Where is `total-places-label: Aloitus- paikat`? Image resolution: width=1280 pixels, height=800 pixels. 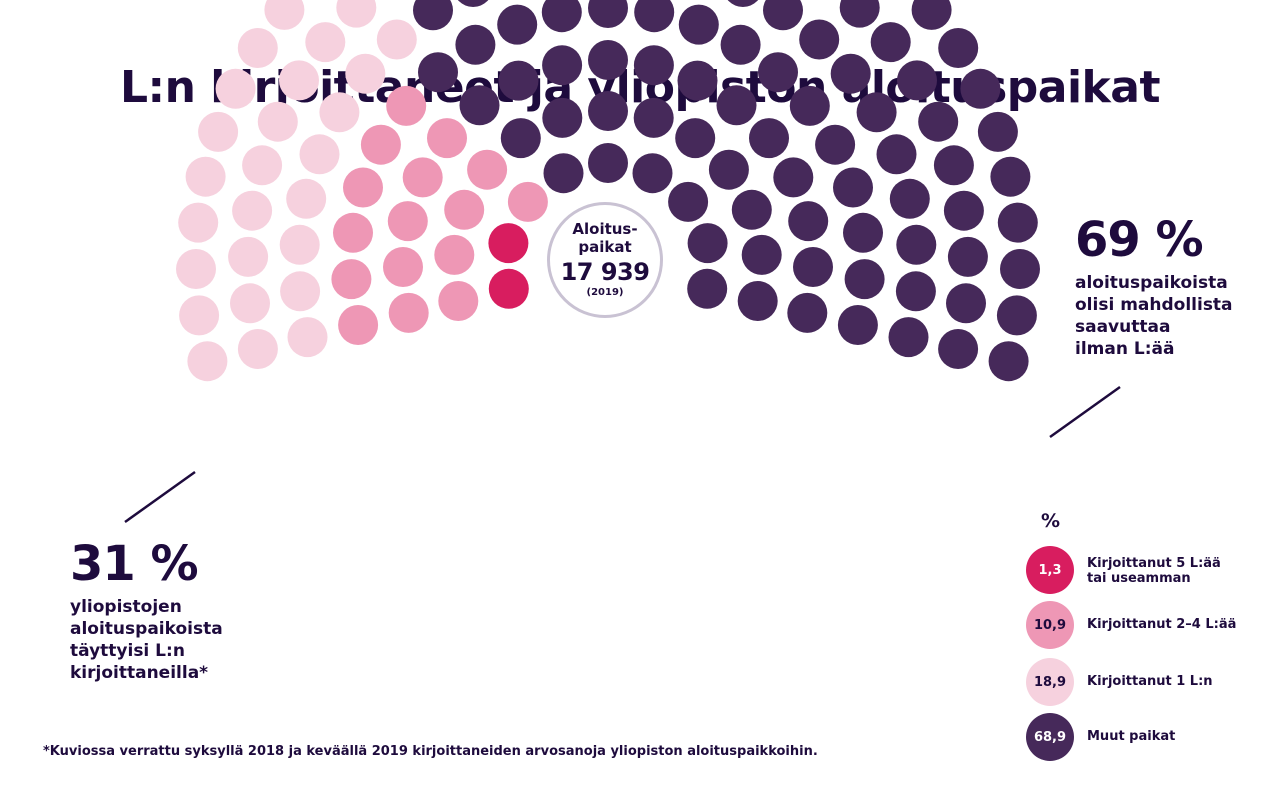 total-places-label: Aloitus- paikat is located at coordinates (605, 238).